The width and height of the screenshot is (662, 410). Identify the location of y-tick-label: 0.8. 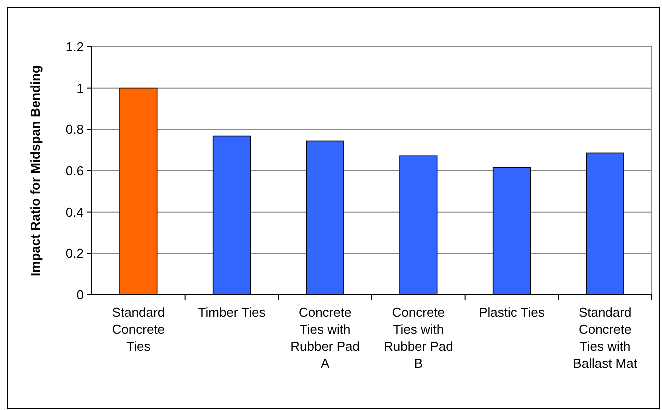
(75, 130).